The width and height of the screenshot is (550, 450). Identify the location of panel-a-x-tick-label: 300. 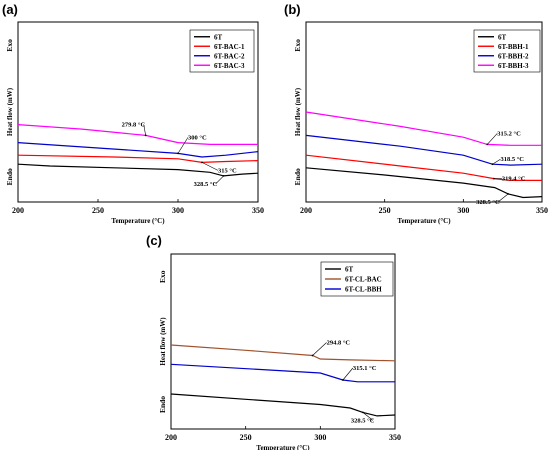
(178, 210).